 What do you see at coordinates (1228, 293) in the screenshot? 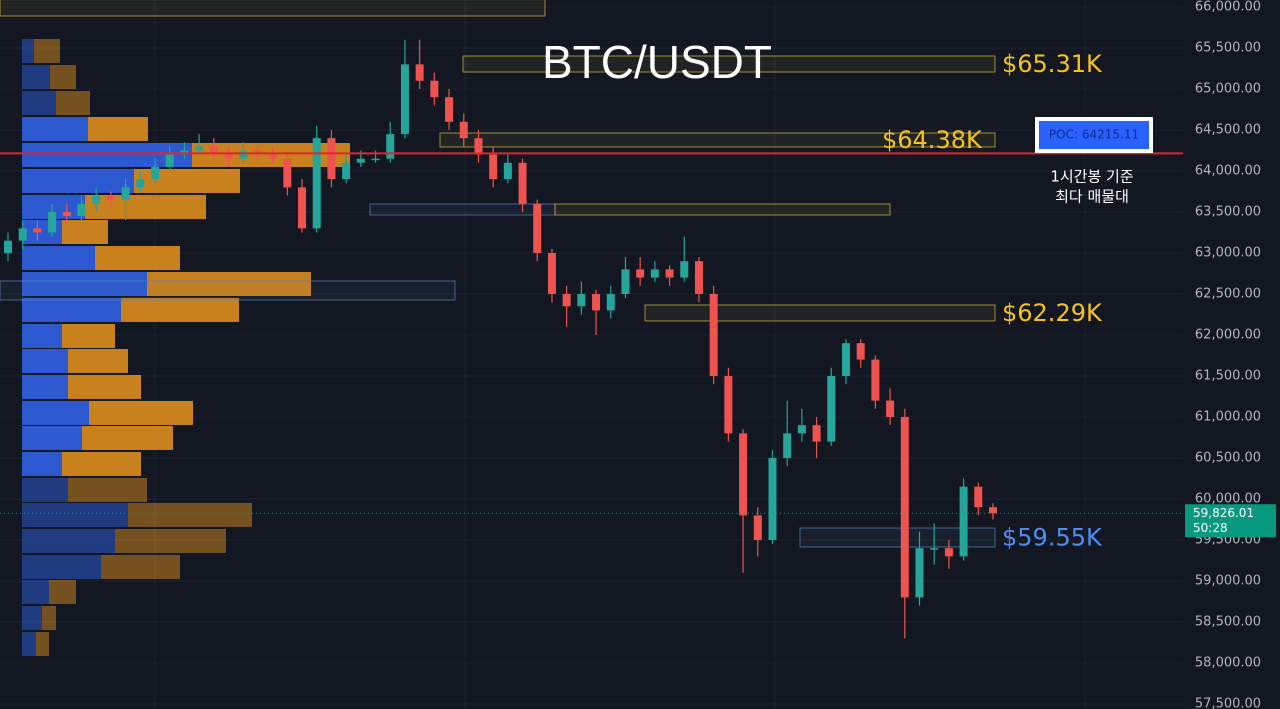
I see `y-tick-label: 62,500.00` at bounding box center [1228, 293].